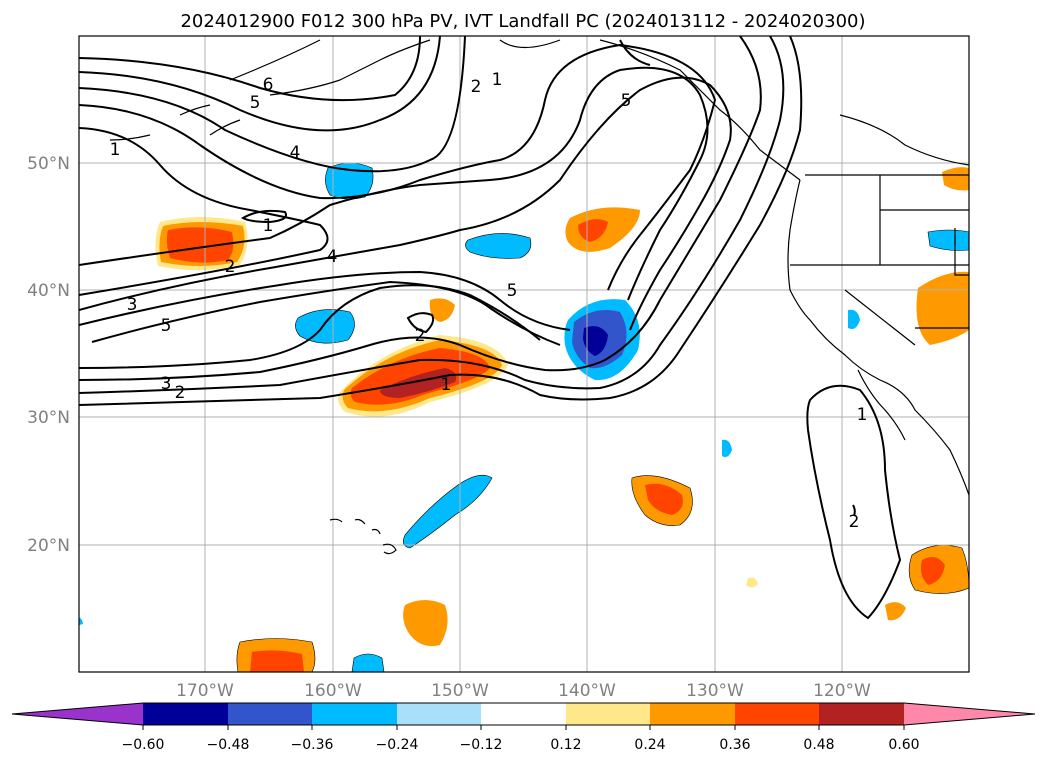 The width and height of the screenshot is (1047, 765). What do you see at coordinates (903, 745) in the screenshot?
I see `colorbar-tick-label: 0.60` at bounding box center [903, 745].